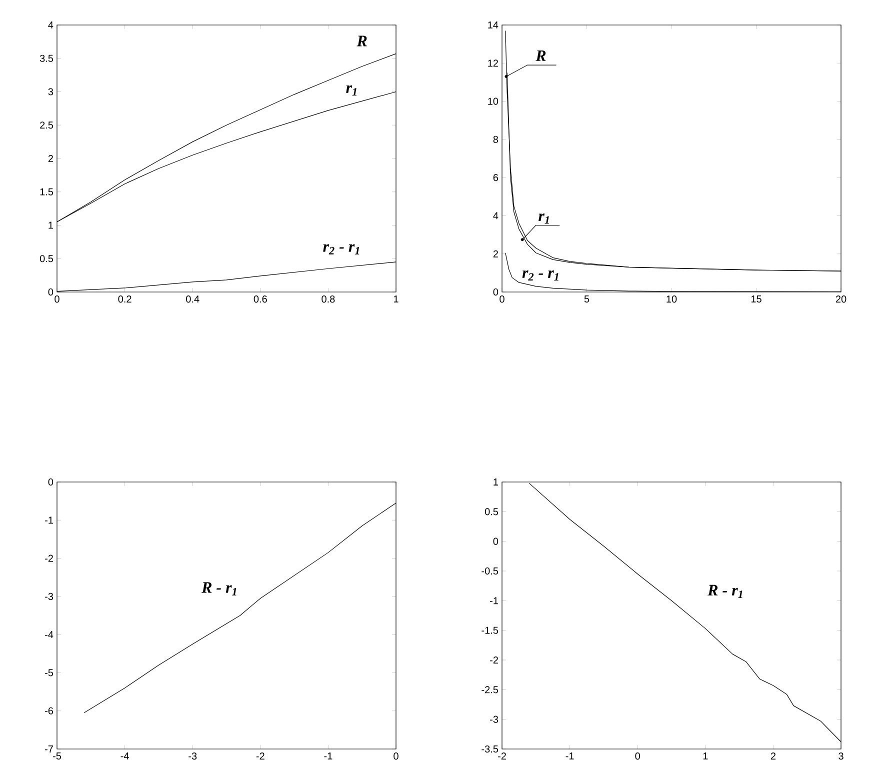  Describe the element at coordinates (49, 749) in the screenshot. I see `y-tick-label: -7` at that location.